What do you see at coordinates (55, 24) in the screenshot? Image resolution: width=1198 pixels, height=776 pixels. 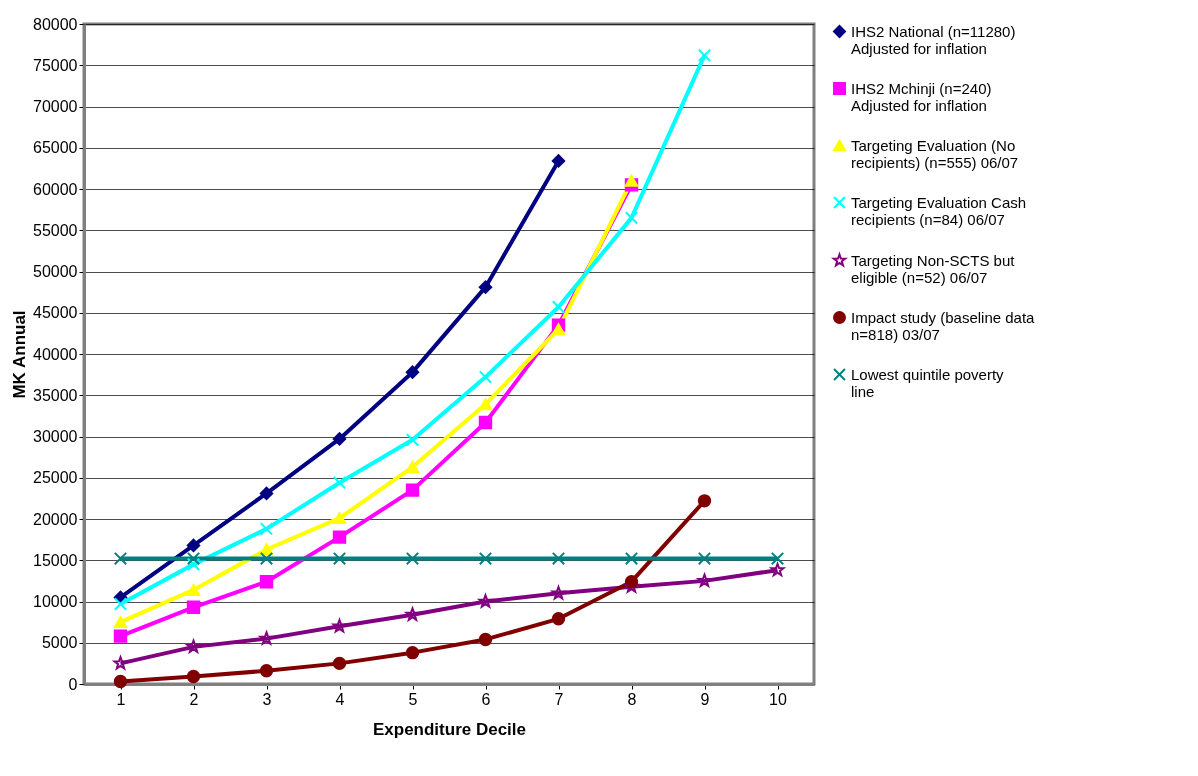 I see `y-tick-label: 80000` at bounding box center [55, 24].